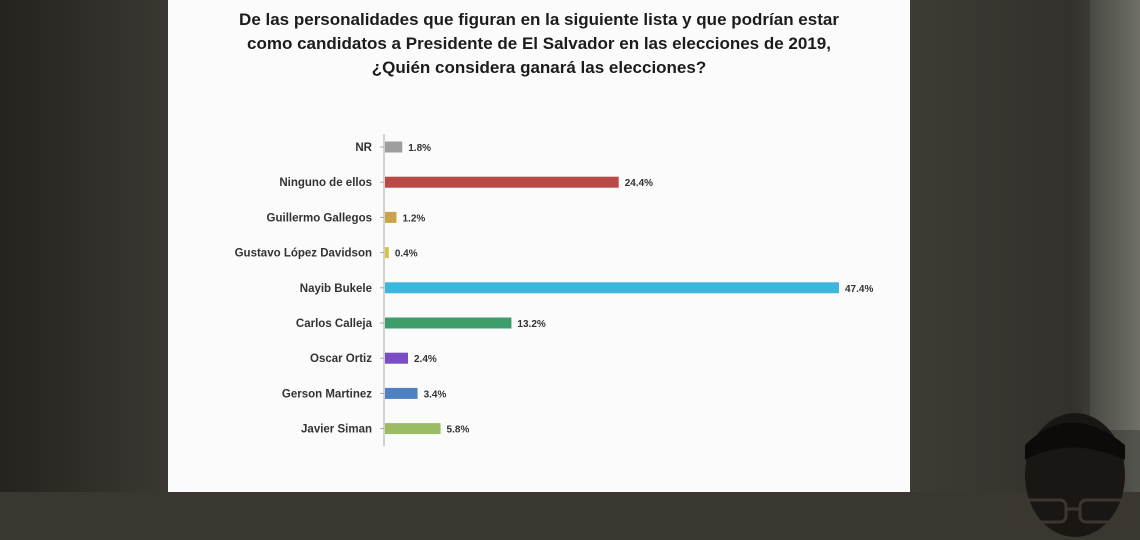 Image resolution: width=1140 pixels, height=540 pixels. What do you see at coordinates (458, 430) in the screenshot?
I see `data-label: 5.8%` at bounding box center [458, 430].